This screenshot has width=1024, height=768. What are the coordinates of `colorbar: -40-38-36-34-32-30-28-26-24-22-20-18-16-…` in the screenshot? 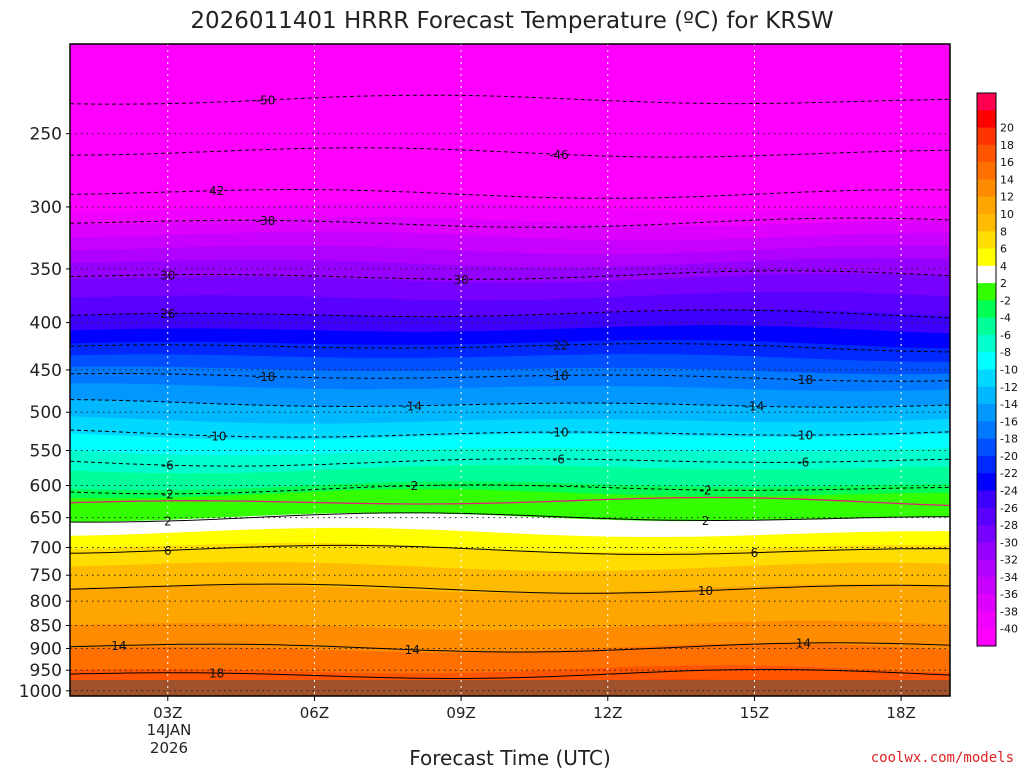 It's located at (997, 369).